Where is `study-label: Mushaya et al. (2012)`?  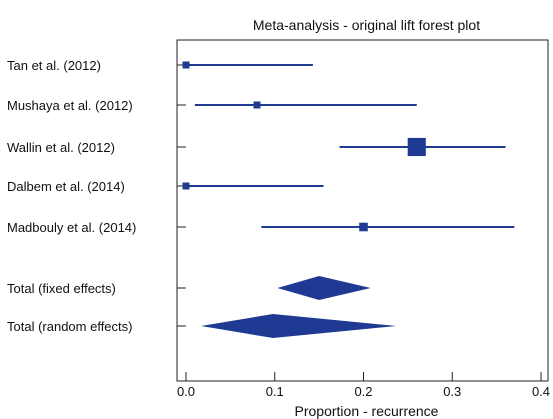
study-label: Mushaya et al. (2012) is located at coordinates (70, 105).